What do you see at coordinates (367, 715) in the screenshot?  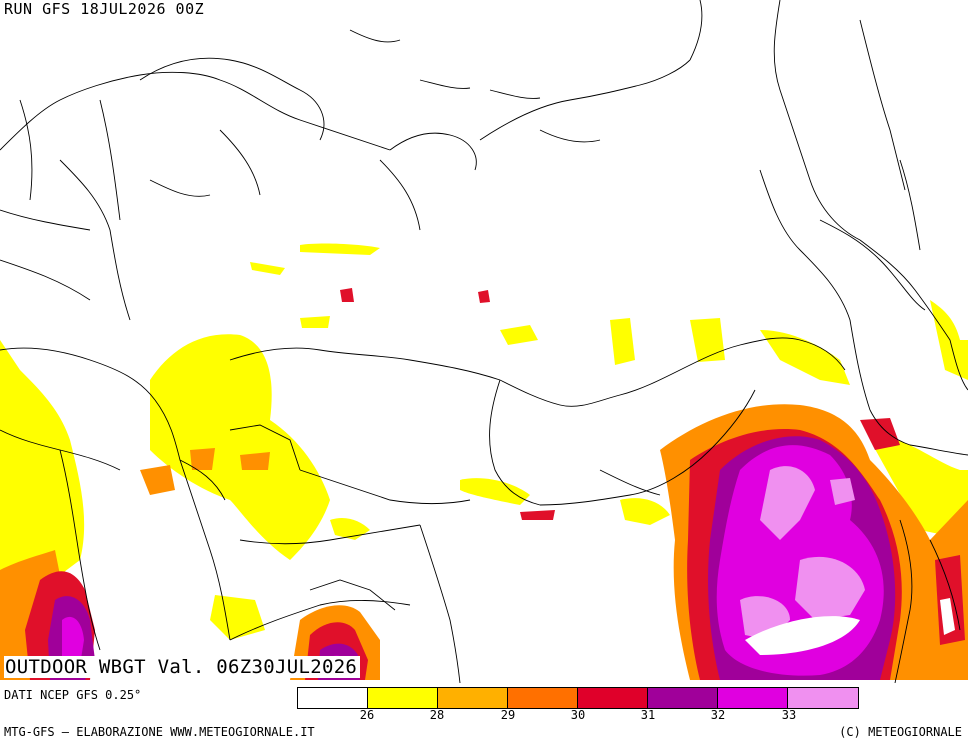 I see `legend-tick-label: 26` at bounding box center [367, 715].